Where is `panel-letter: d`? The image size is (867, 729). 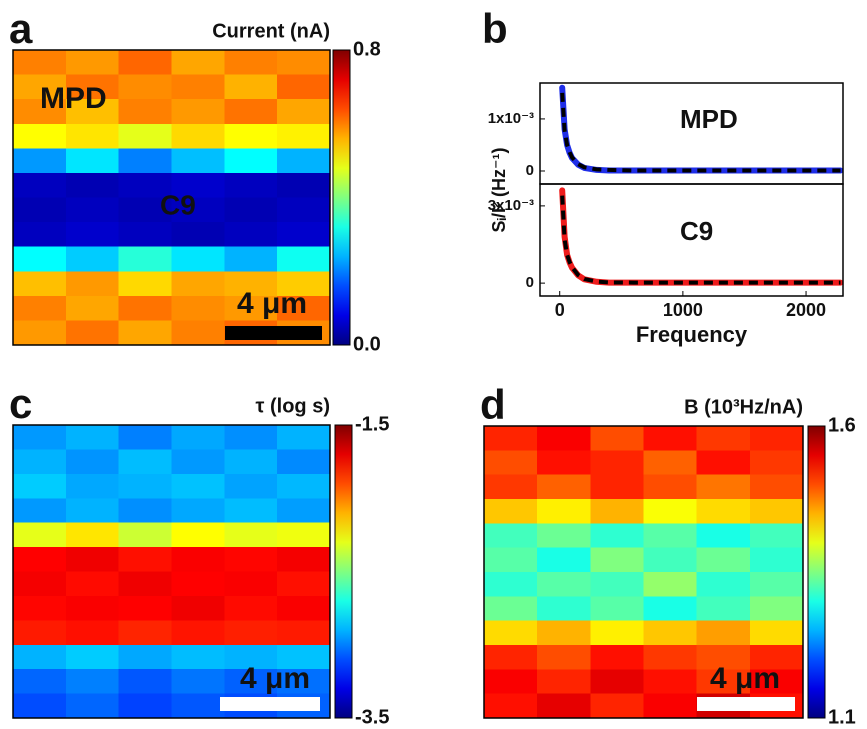 panel-letter: d is located at coordinates (493, 404).